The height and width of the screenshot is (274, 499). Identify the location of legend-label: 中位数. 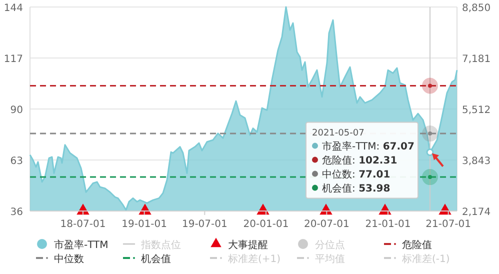
(69, 259).